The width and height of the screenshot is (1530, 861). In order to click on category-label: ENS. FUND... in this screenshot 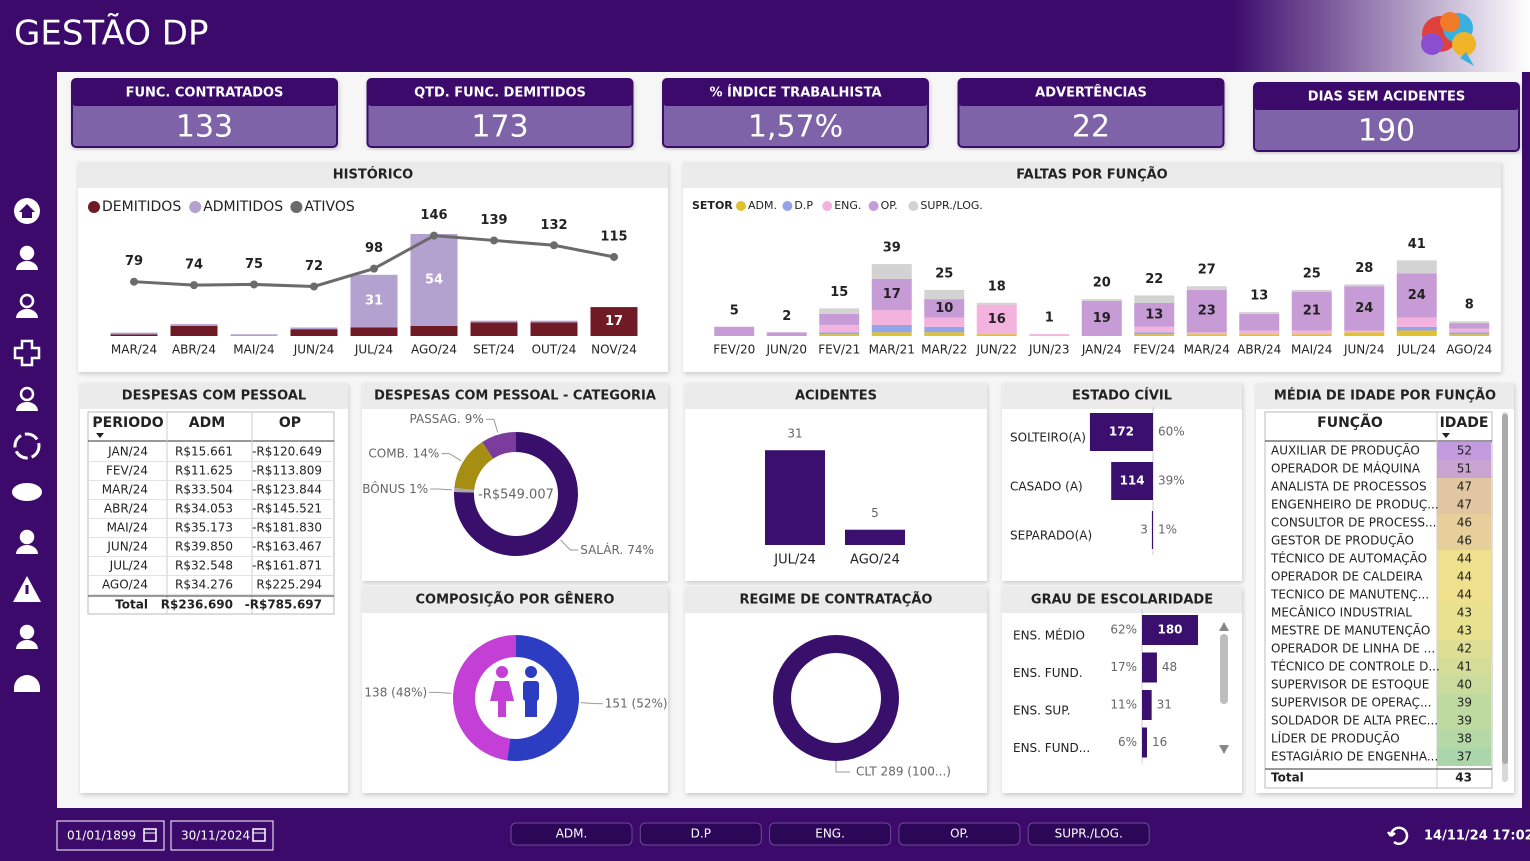, I will do `click(1051, 748)`.